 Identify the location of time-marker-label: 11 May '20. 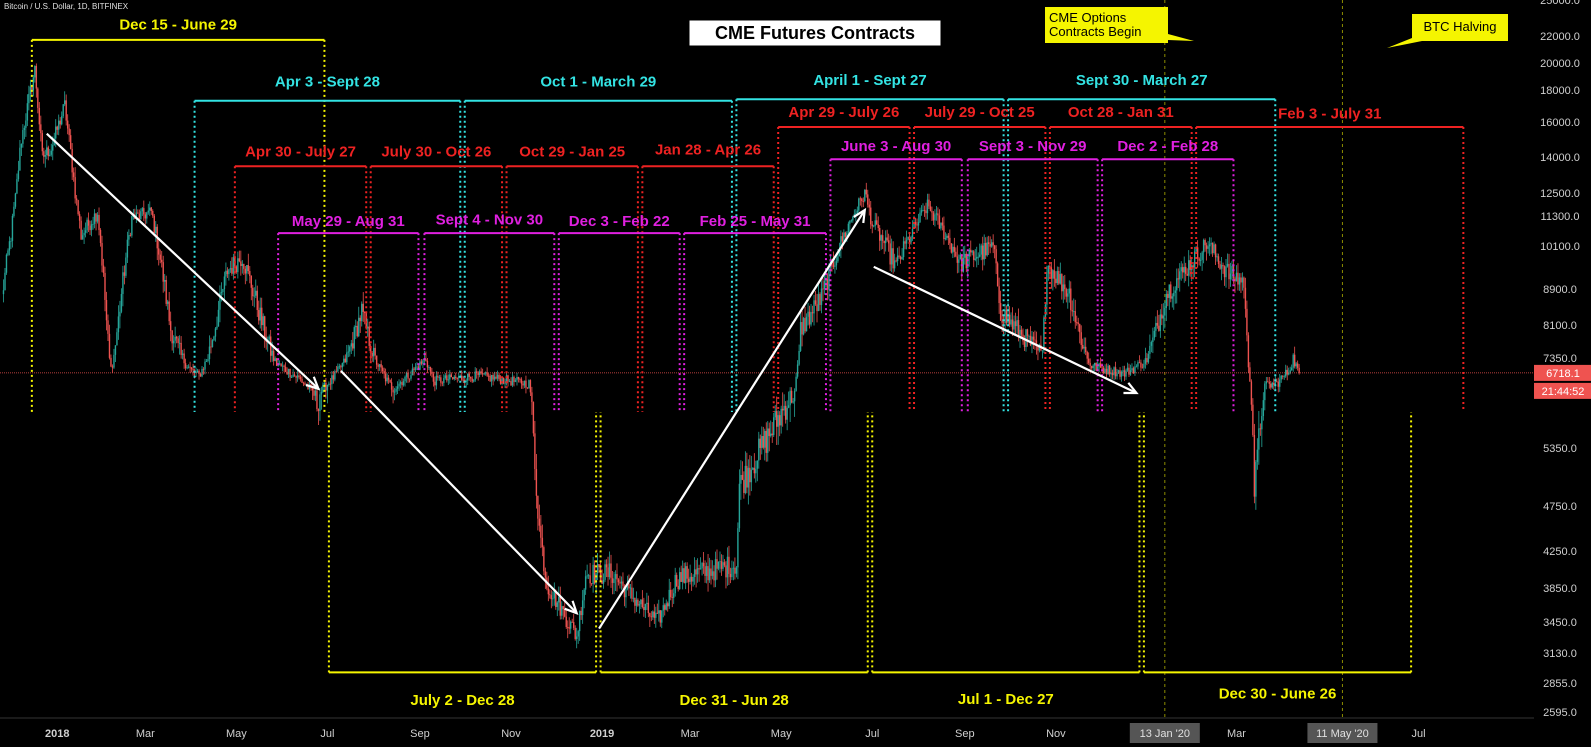
(1342, 734).